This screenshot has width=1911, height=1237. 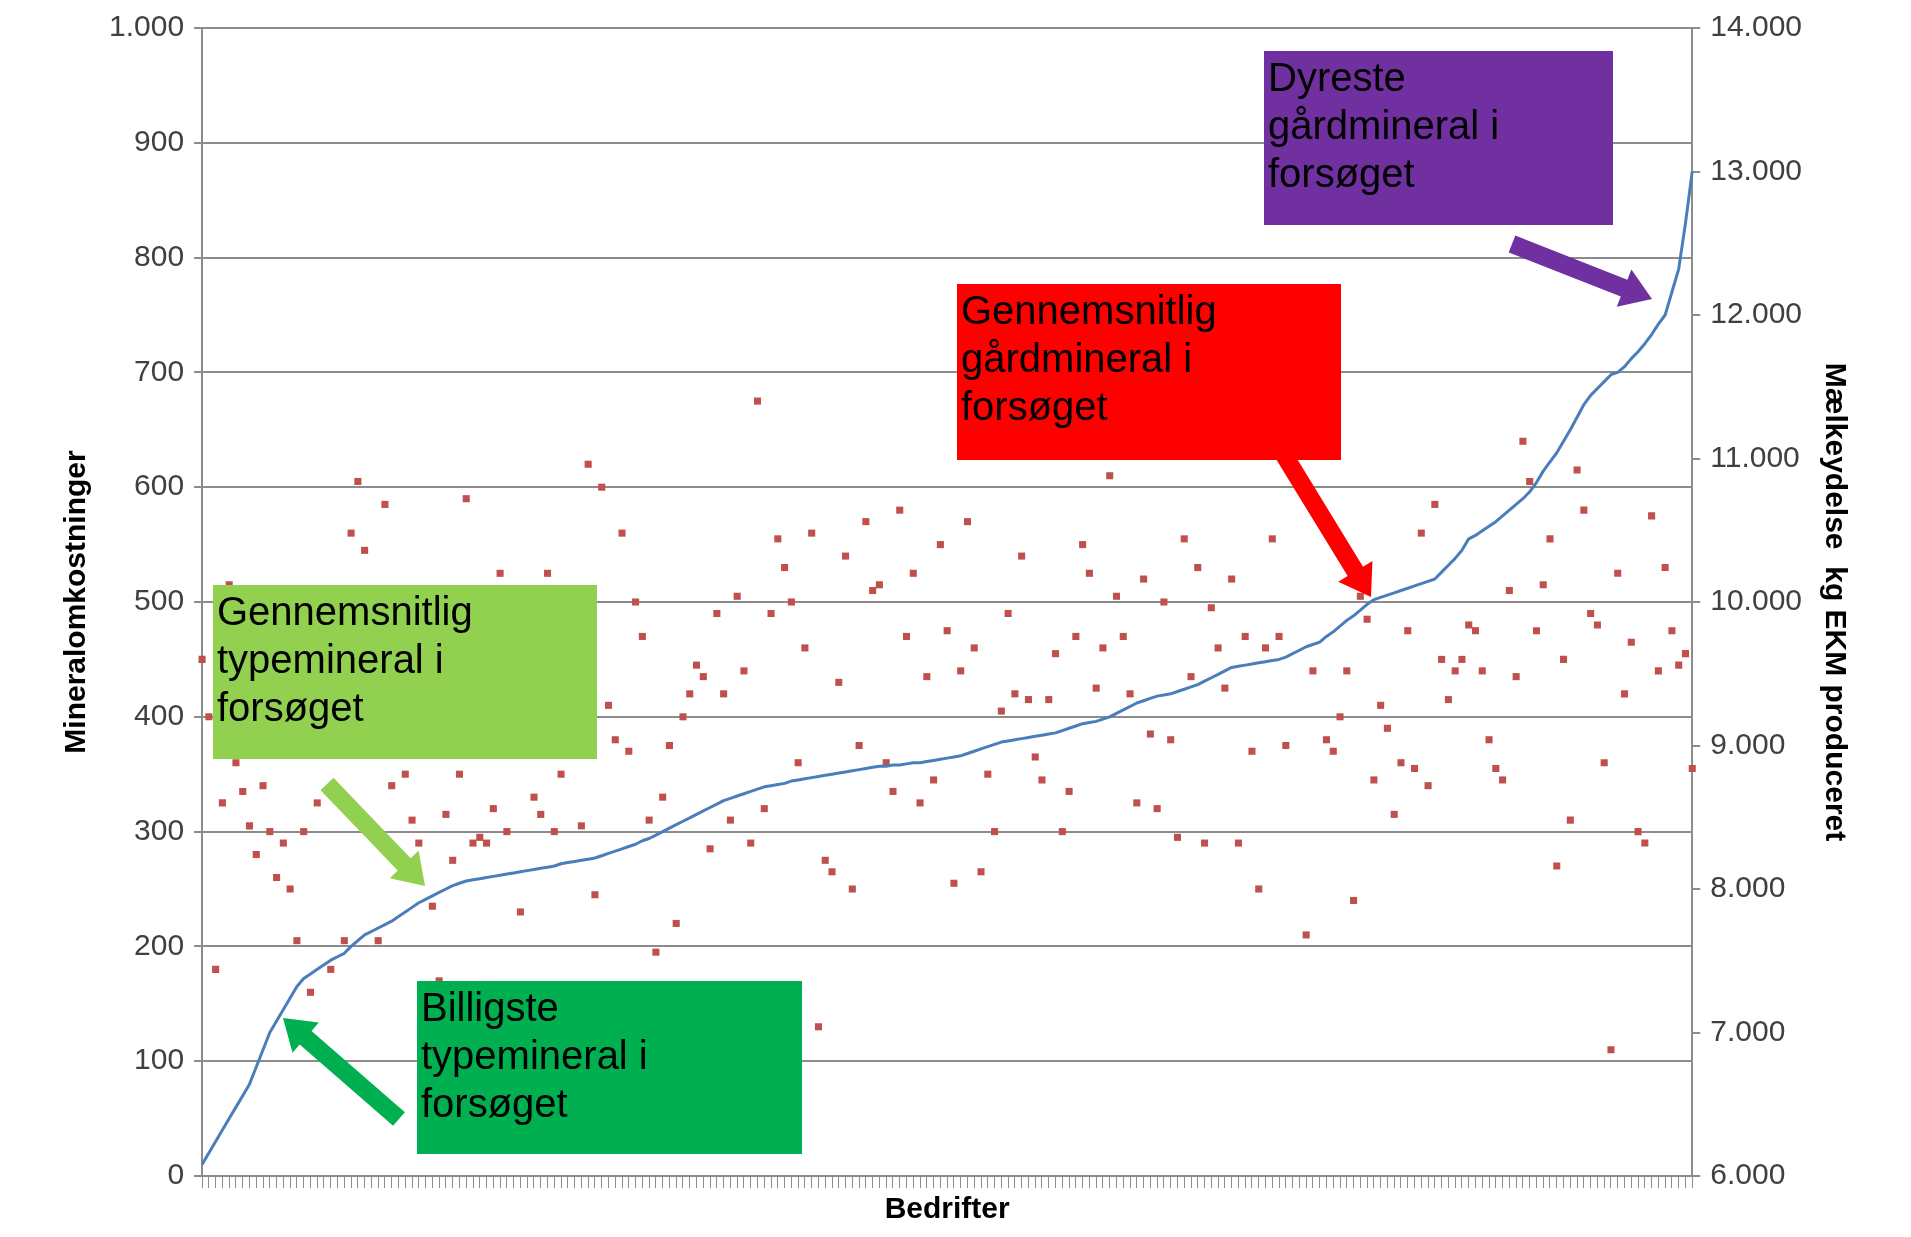 What do you see at coordinates (947, 1208) in the screenshot?
I see `x-axis-title: Bedrifter` at bounding box center [947, 1208].